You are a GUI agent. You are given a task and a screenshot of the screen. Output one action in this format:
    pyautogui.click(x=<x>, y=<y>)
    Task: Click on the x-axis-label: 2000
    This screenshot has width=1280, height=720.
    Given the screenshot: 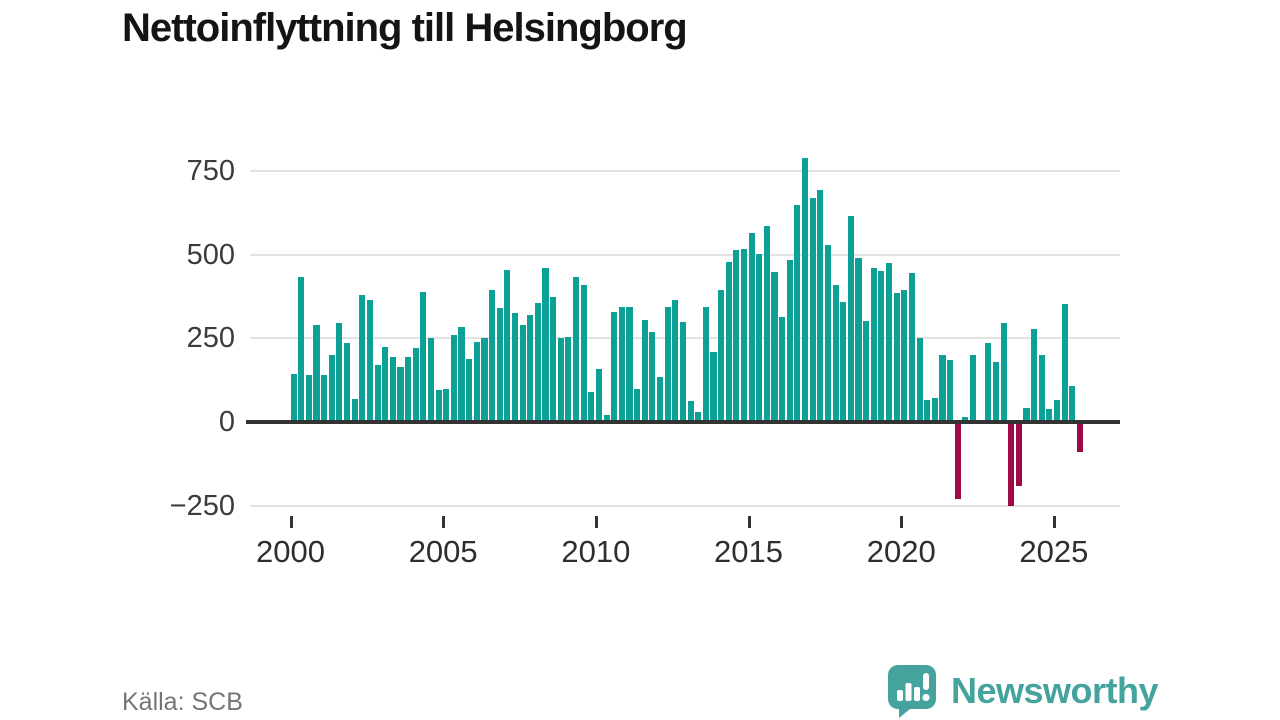 What is the action you would take?
    pyautogui.click(x=290, y=551)
    